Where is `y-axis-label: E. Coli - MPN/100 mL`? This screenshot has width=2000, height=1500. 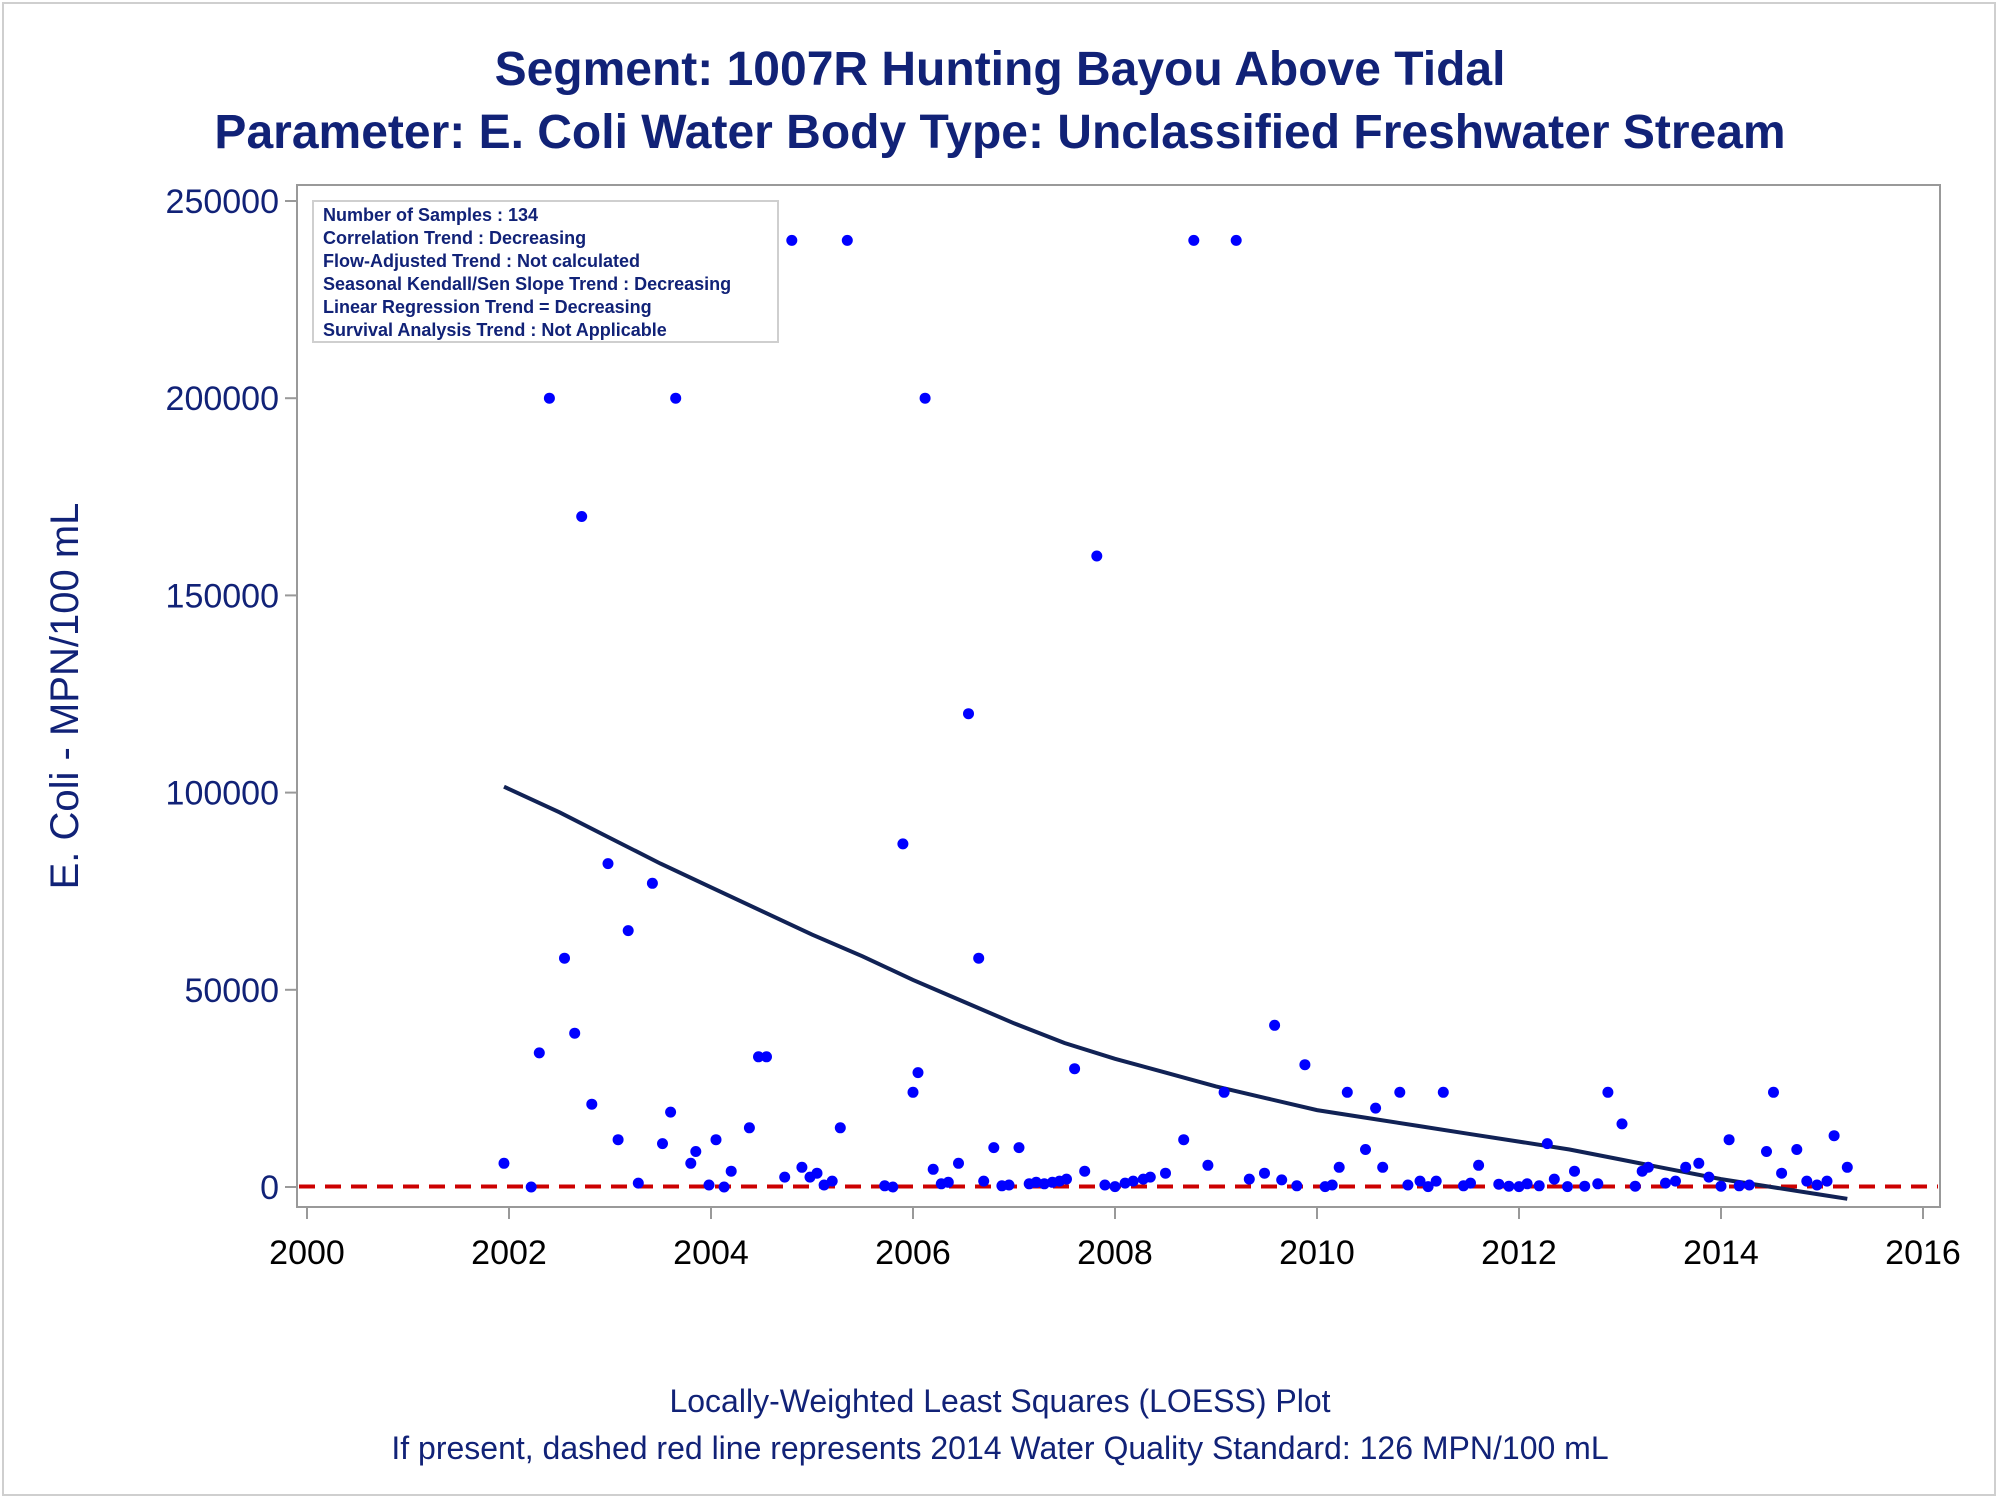
y-axis-label: E. Coli - MPN/100 mL is located at coordinates (65, 696).